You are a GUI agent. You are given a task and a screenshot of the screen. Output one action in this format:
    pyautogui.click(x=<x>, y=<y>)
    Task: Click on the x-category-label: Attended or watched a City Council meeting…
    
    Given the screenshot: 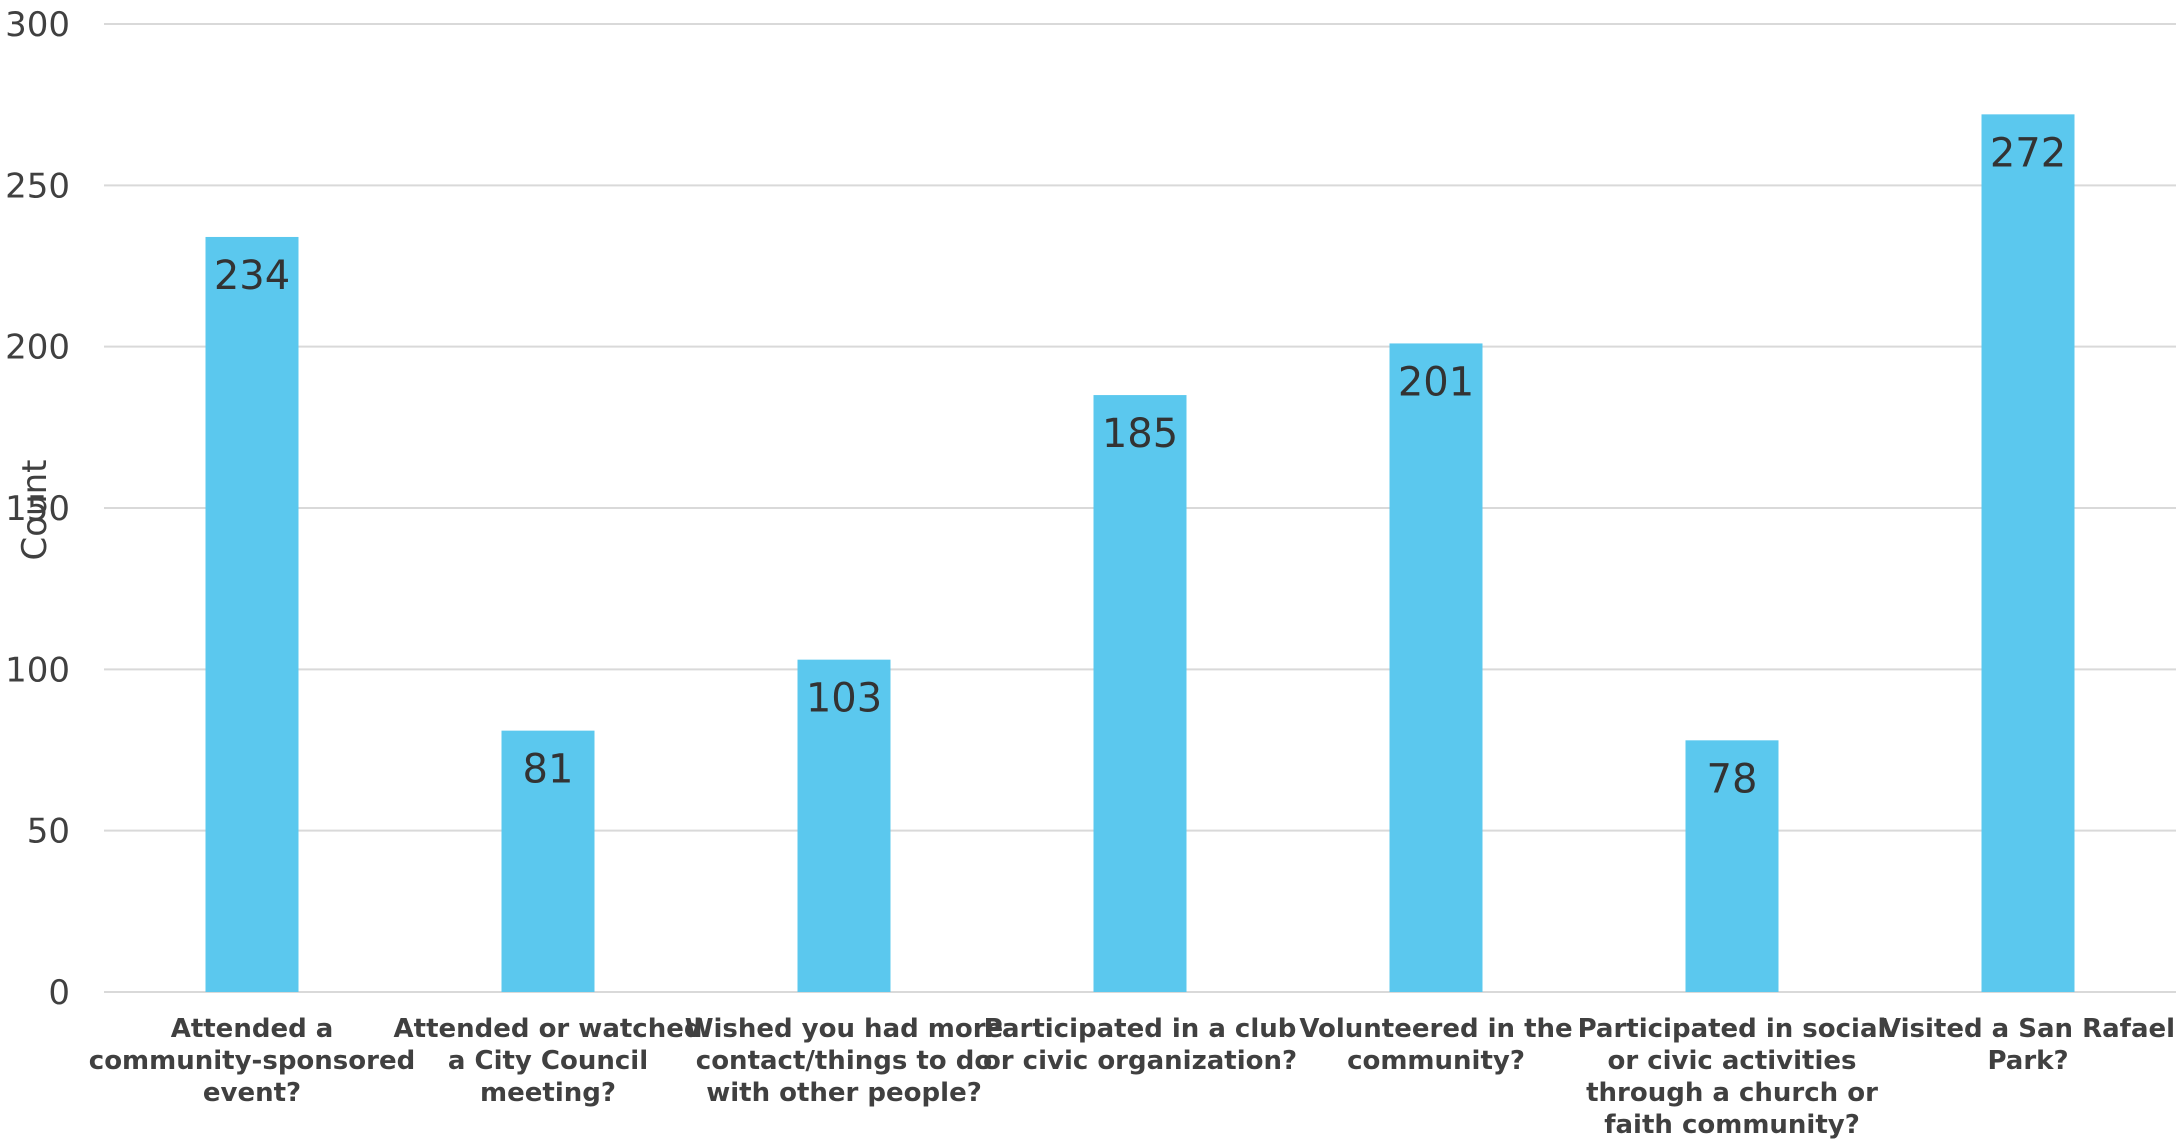 What is the action you would take?
    pyautogui.click(x=548, y=1061)
    